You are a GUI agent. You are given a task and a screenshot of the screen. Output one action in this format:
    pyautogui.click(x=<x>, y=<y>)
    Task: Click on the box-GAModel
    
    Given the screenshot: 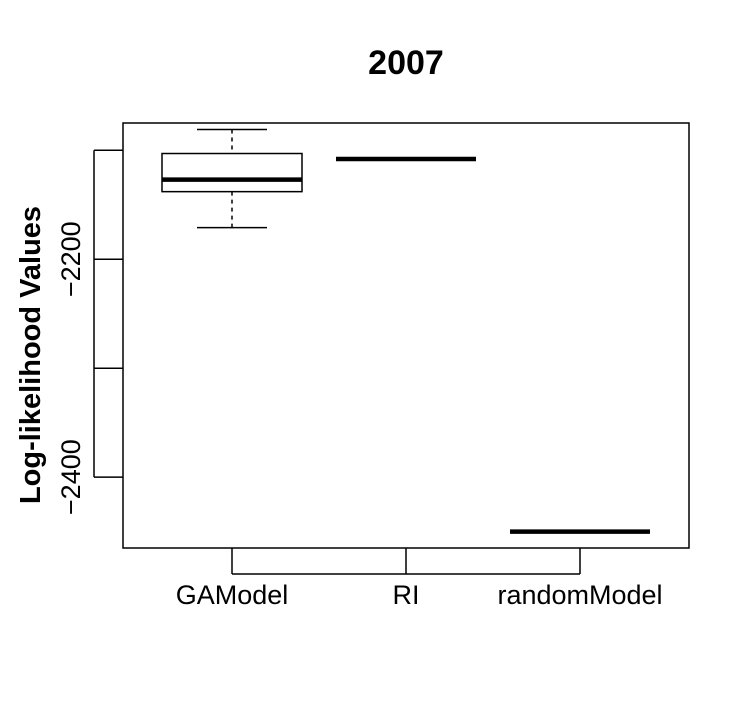 What is the action you would take?
    pyautogui.click(x=232, y=178)
    